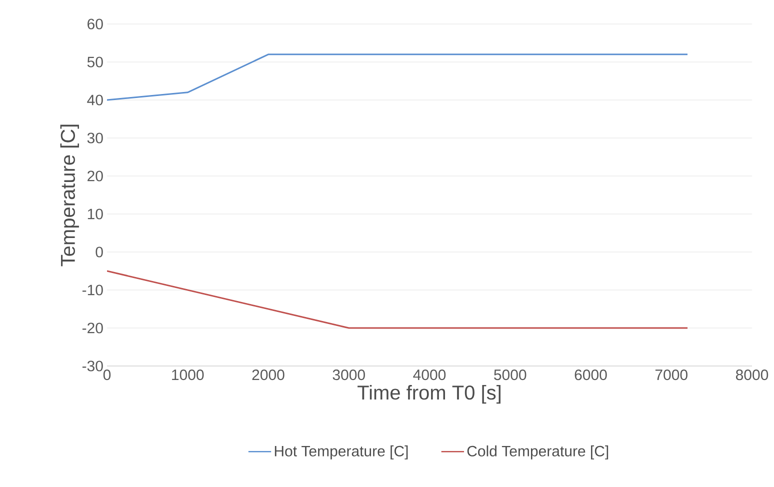 The image size is (774, 487). I want to click on y-tick-label: 60, so click(95, 24).